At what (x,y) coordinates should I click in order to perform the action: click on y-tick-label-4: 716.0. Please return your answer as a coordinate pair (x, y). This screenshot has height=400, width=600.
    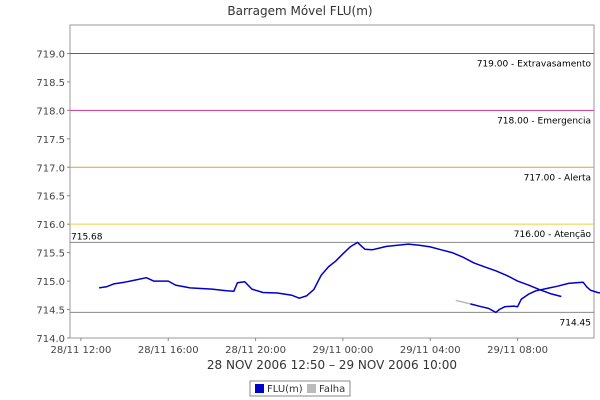
    Looking at the image, I should click on (50, 225).